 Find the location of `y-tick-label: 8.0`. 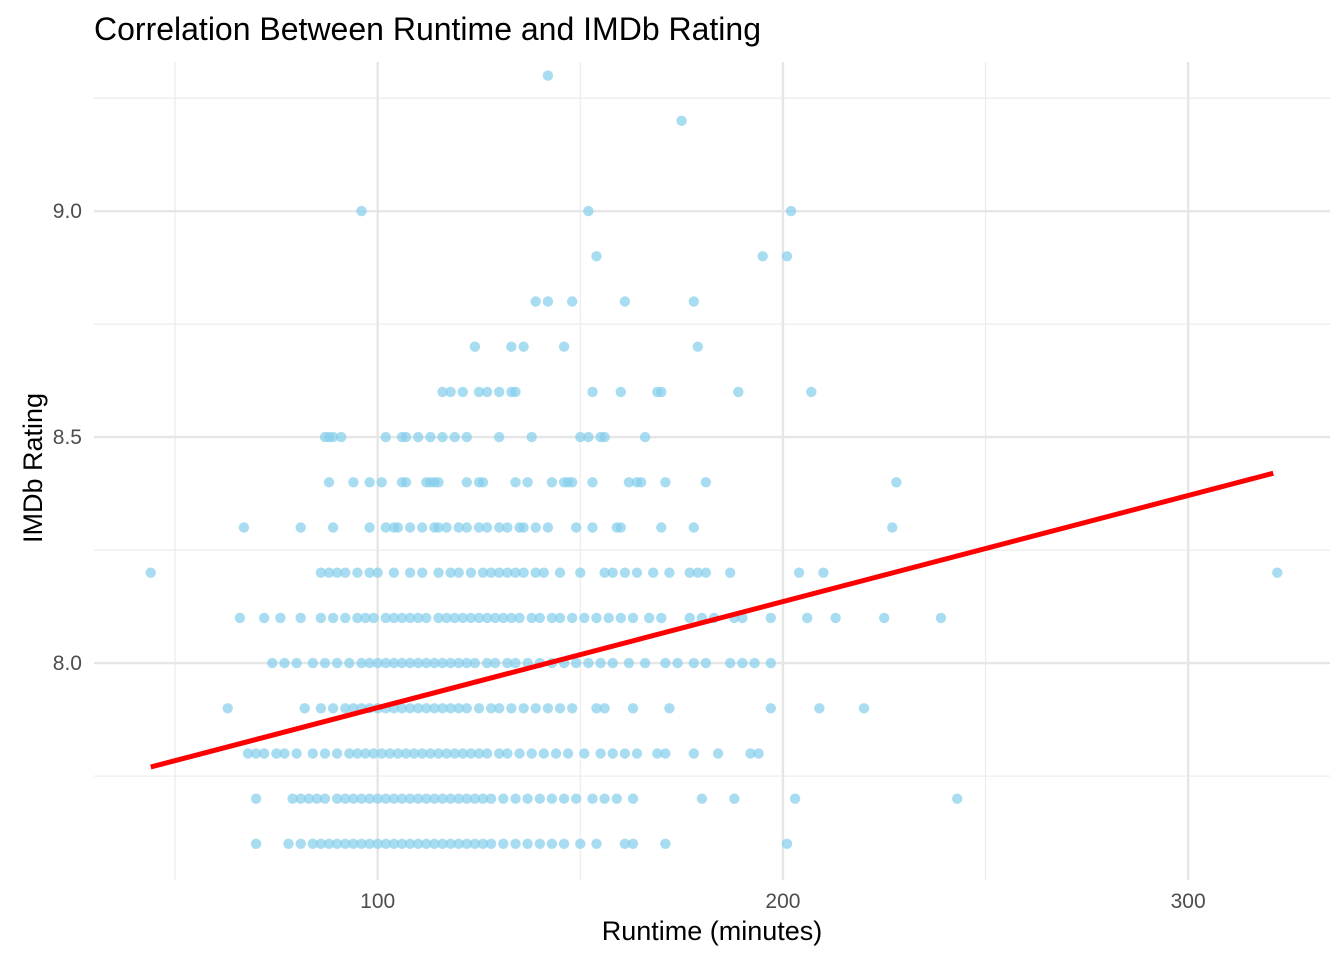

y-tick-label: 8.0 is located at coordinates (67, 663).